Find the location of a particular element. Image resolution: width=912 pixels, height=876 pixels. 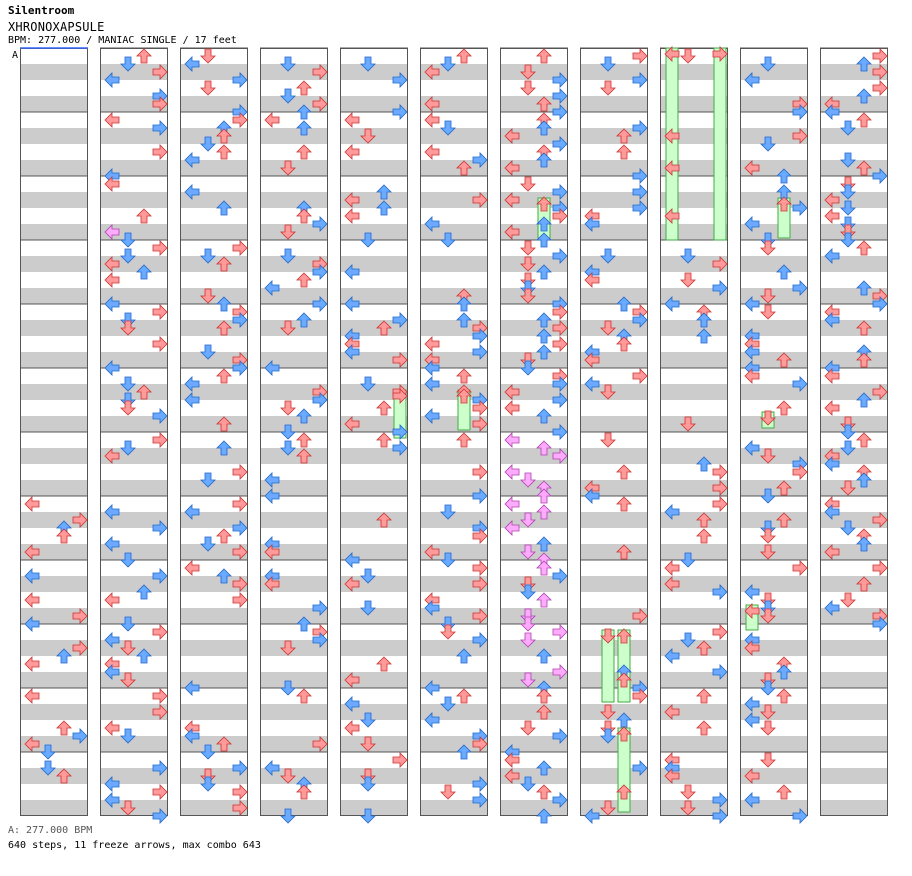

bpm-marker: A is located at coordinates (15, 55).